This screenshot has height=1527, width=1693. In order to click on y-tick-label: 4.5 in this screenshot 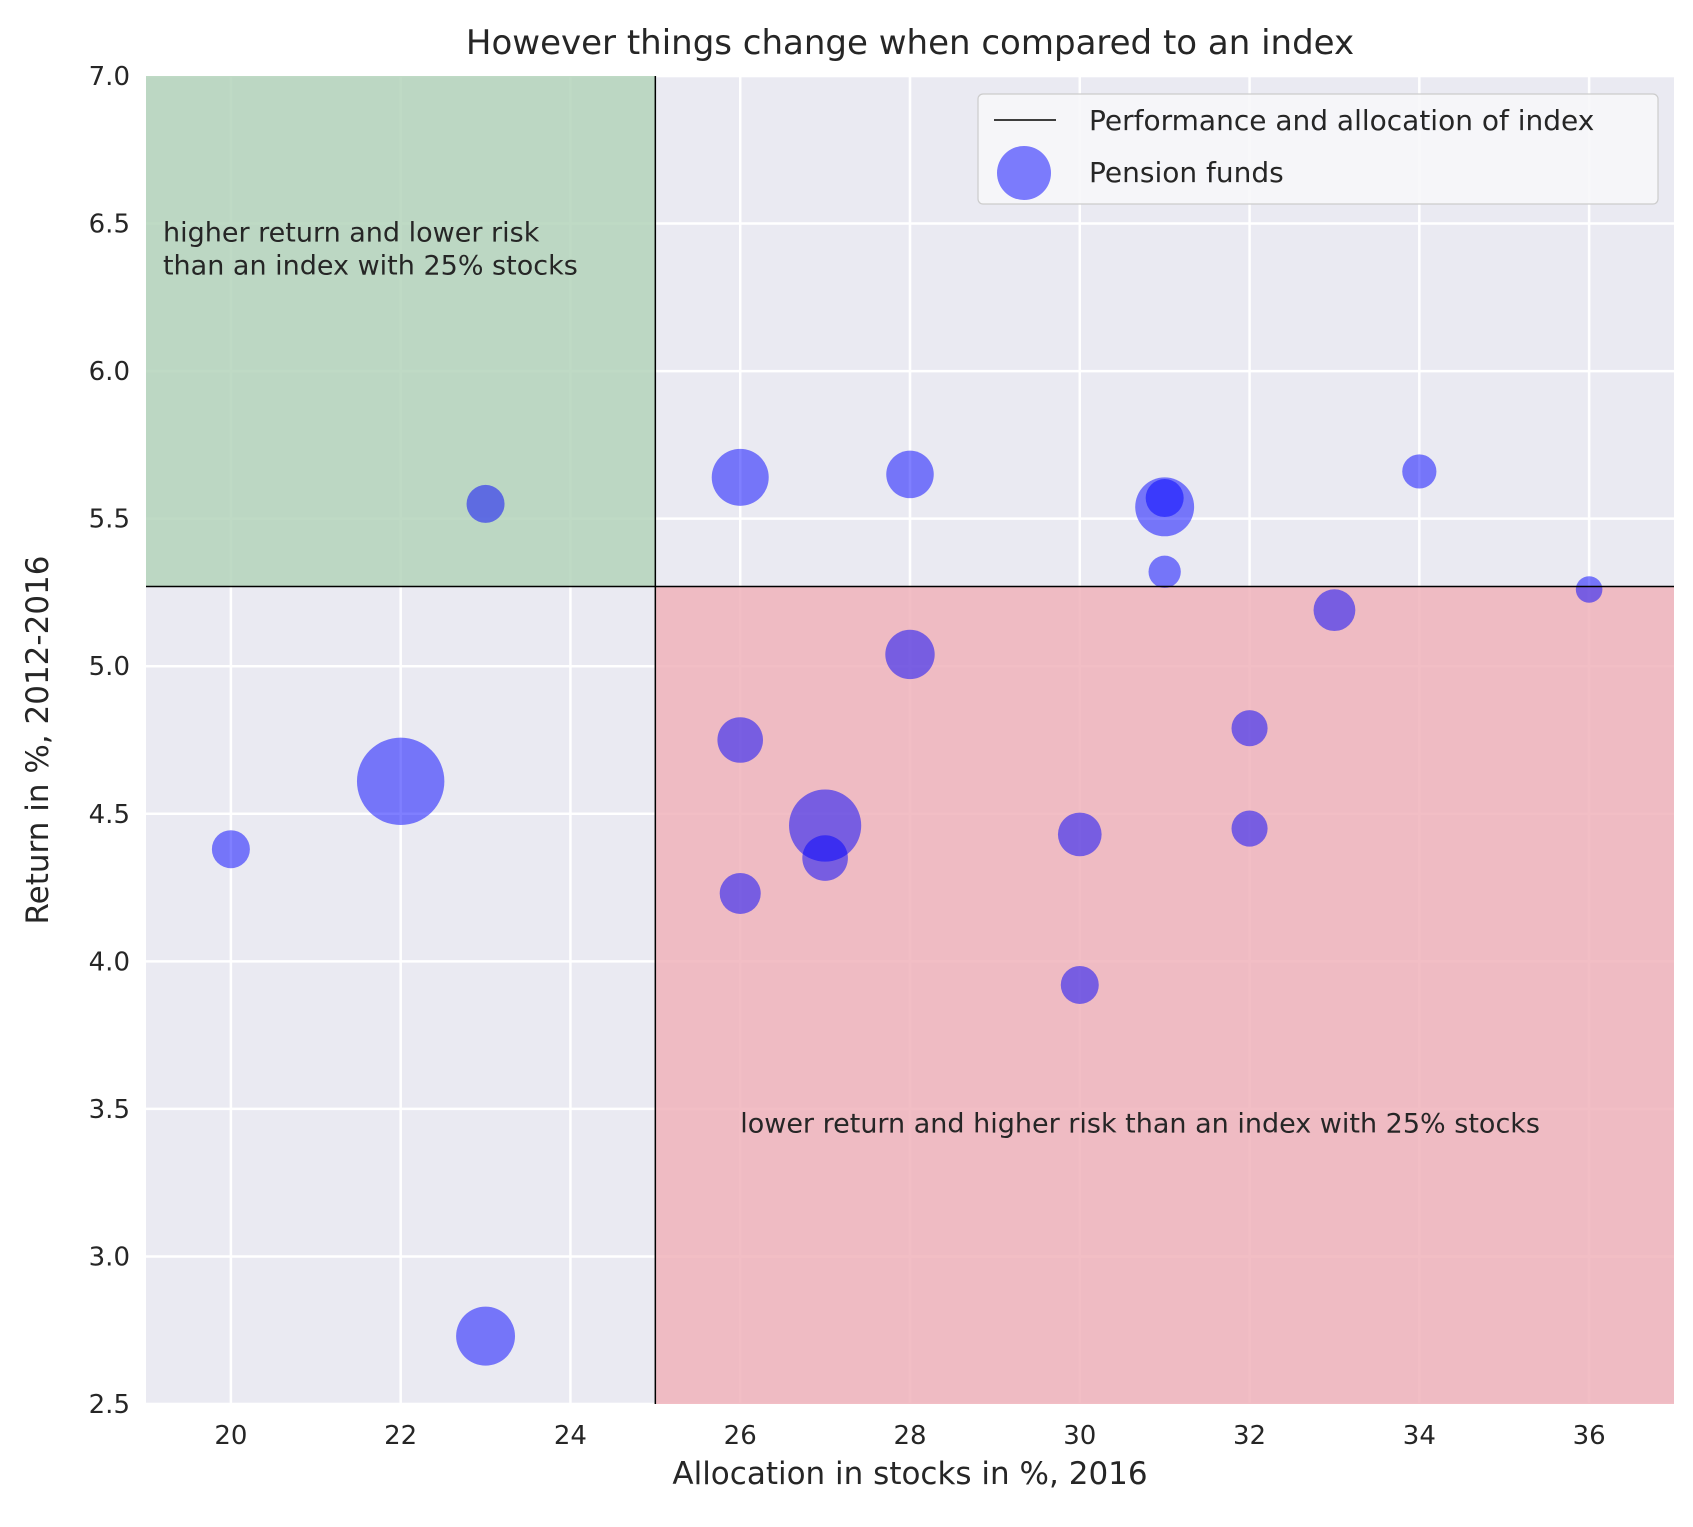, I will do `click(109, 815)`.